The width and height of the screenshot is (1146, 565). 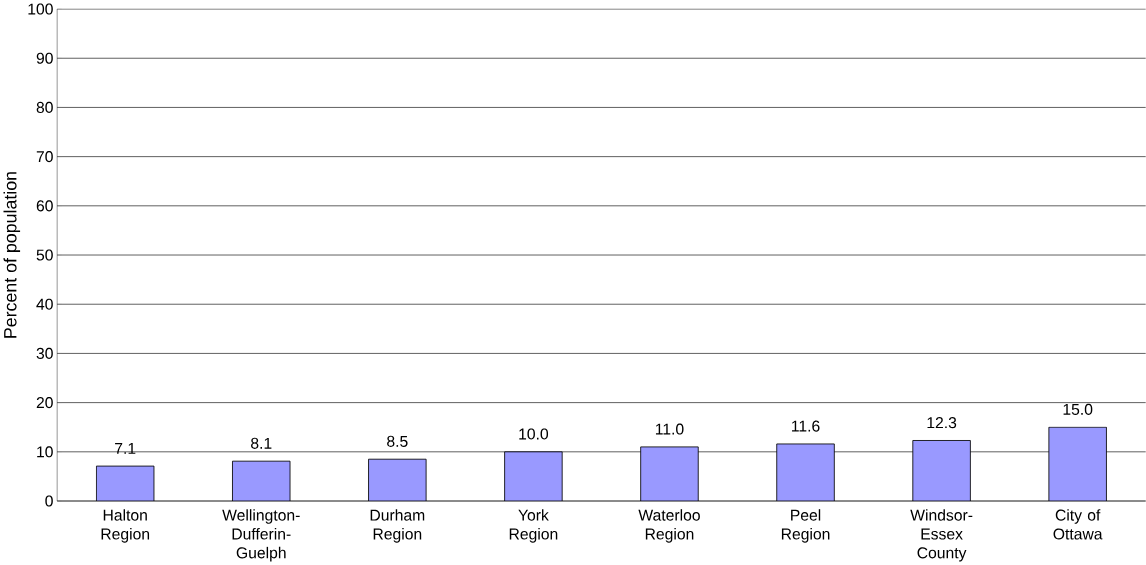 I want to click on x-tick-label: Halton Region, so click(x=125, y=526).